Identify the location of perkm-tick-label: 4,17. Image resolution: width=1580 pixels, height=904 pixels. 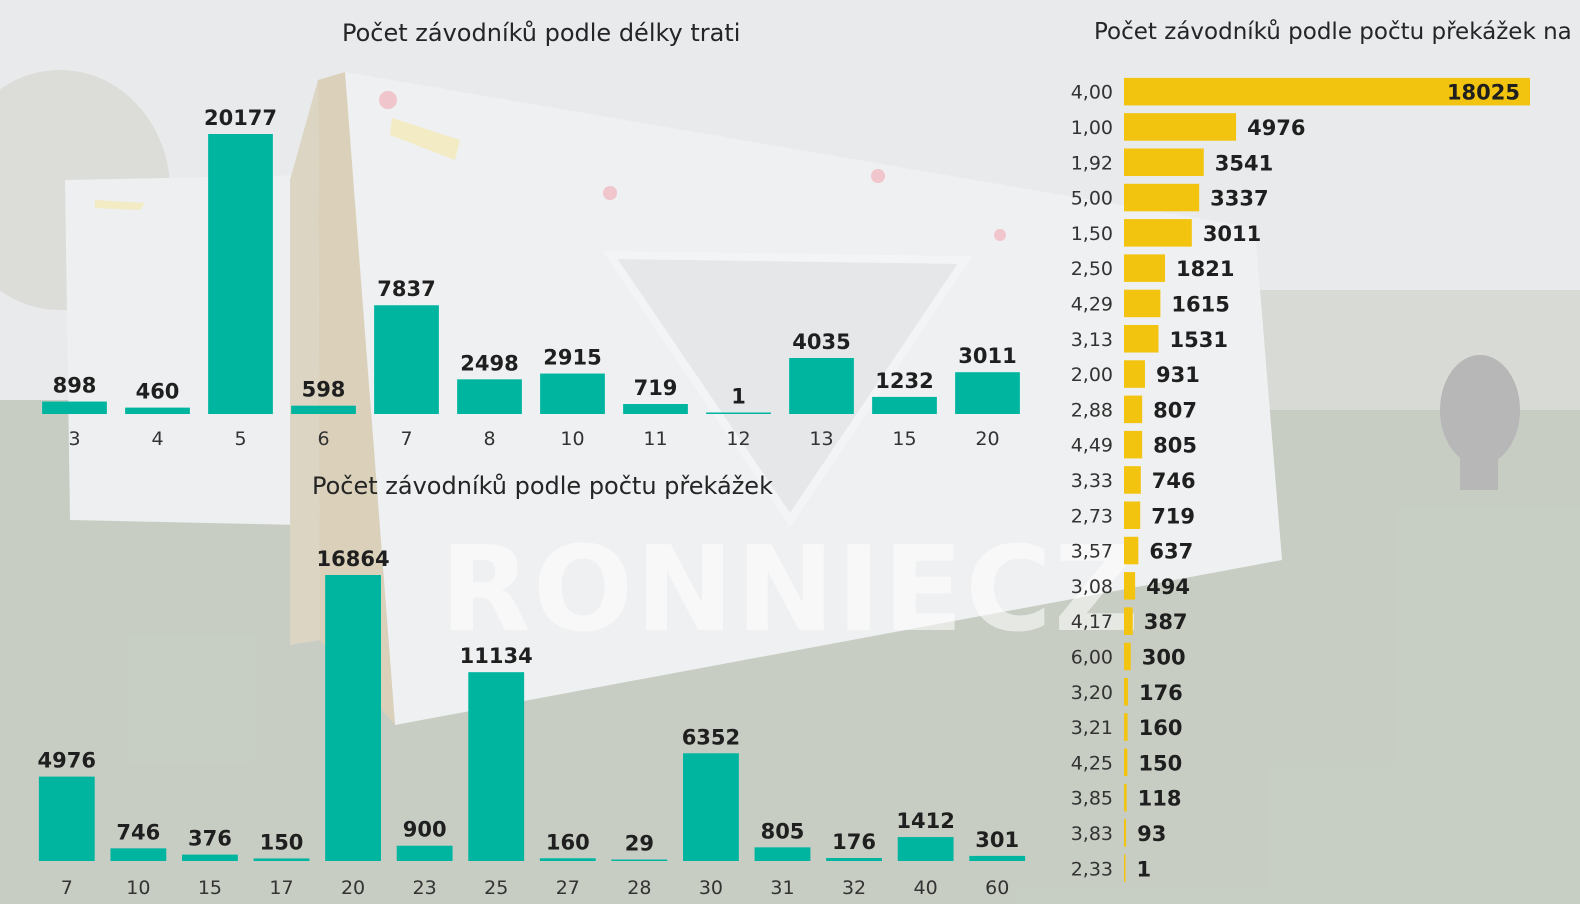
(1092, 622).